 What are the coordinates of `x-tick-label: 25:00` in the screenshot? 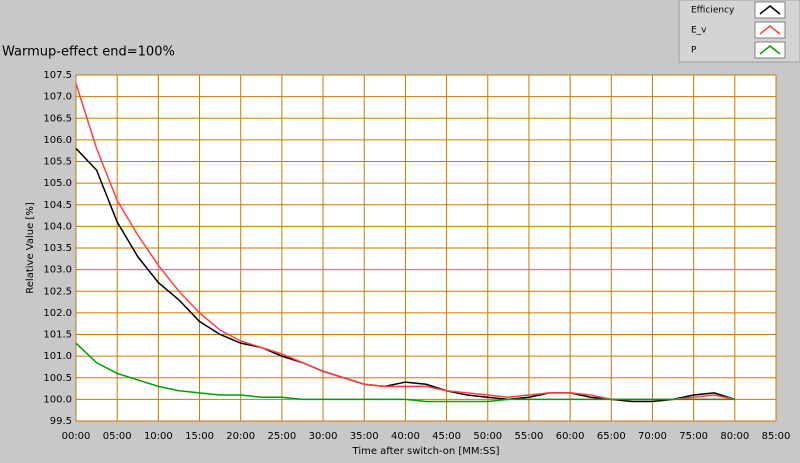 It's located at (281, 436).